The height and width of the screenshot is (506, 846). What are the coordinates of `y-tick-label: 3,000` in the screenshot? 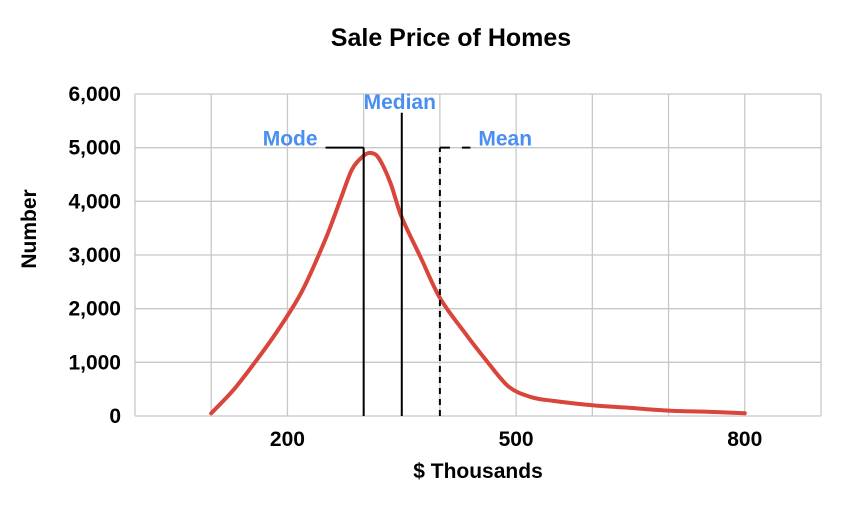 It's located at (94, 255).